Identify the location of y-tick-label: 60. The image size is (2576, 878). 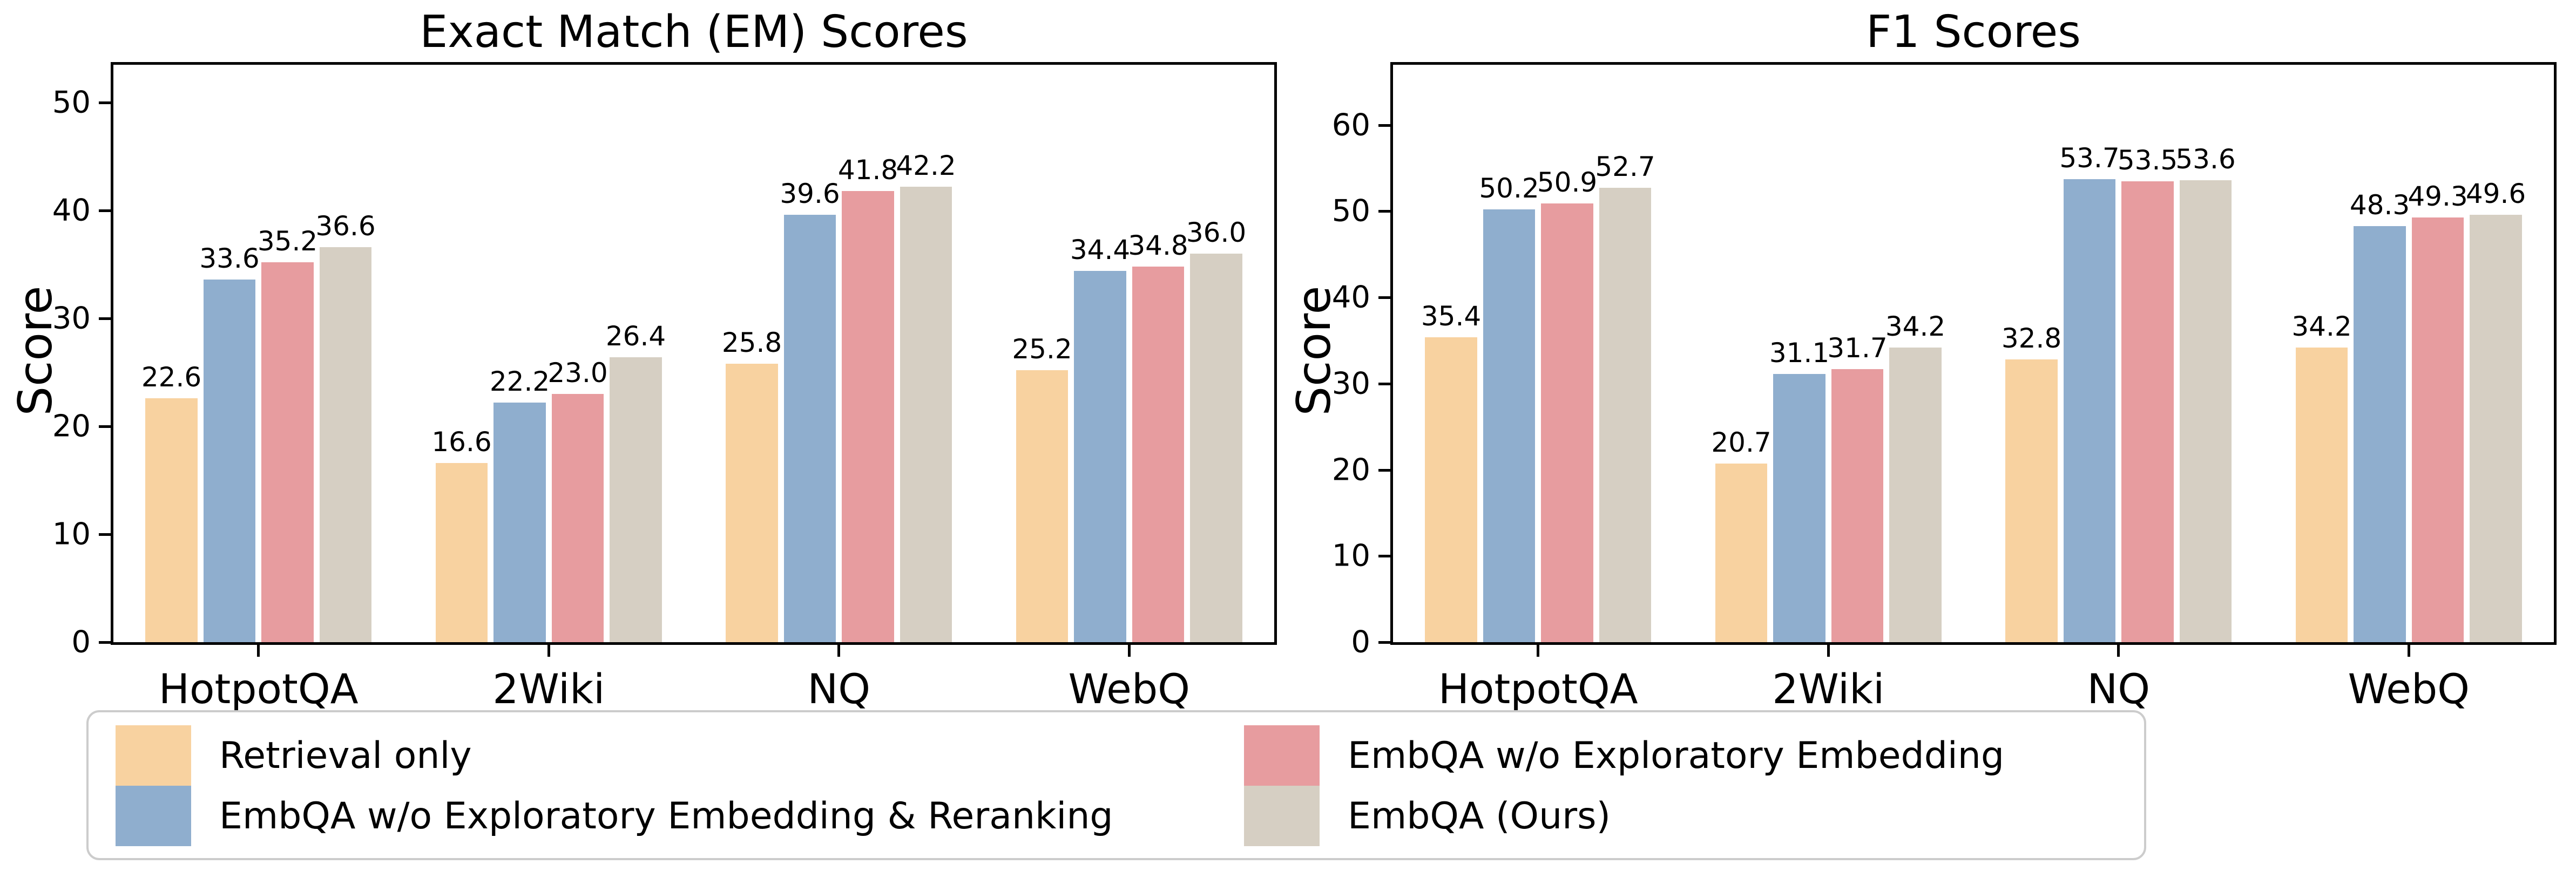
(1351, 125).